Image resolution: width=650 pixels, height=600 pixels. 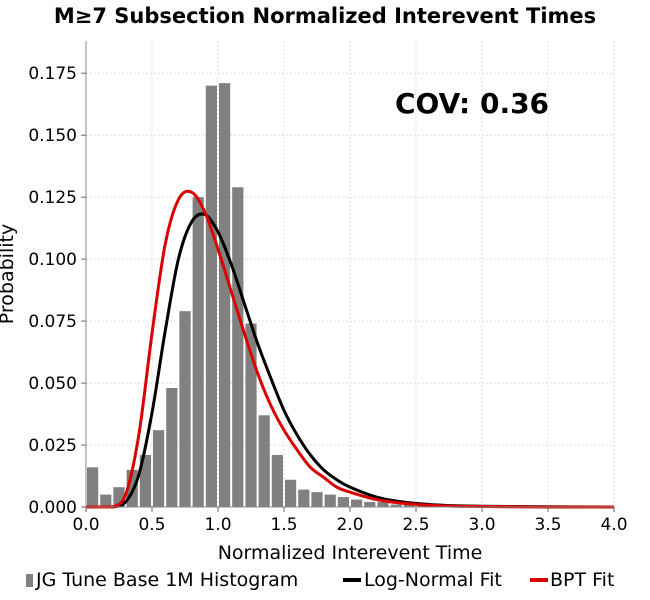 What do you see at coordinates (481, 525) in the screenshot?
I see `x-tick-label: 3.0` at bounding box center [481, 525].